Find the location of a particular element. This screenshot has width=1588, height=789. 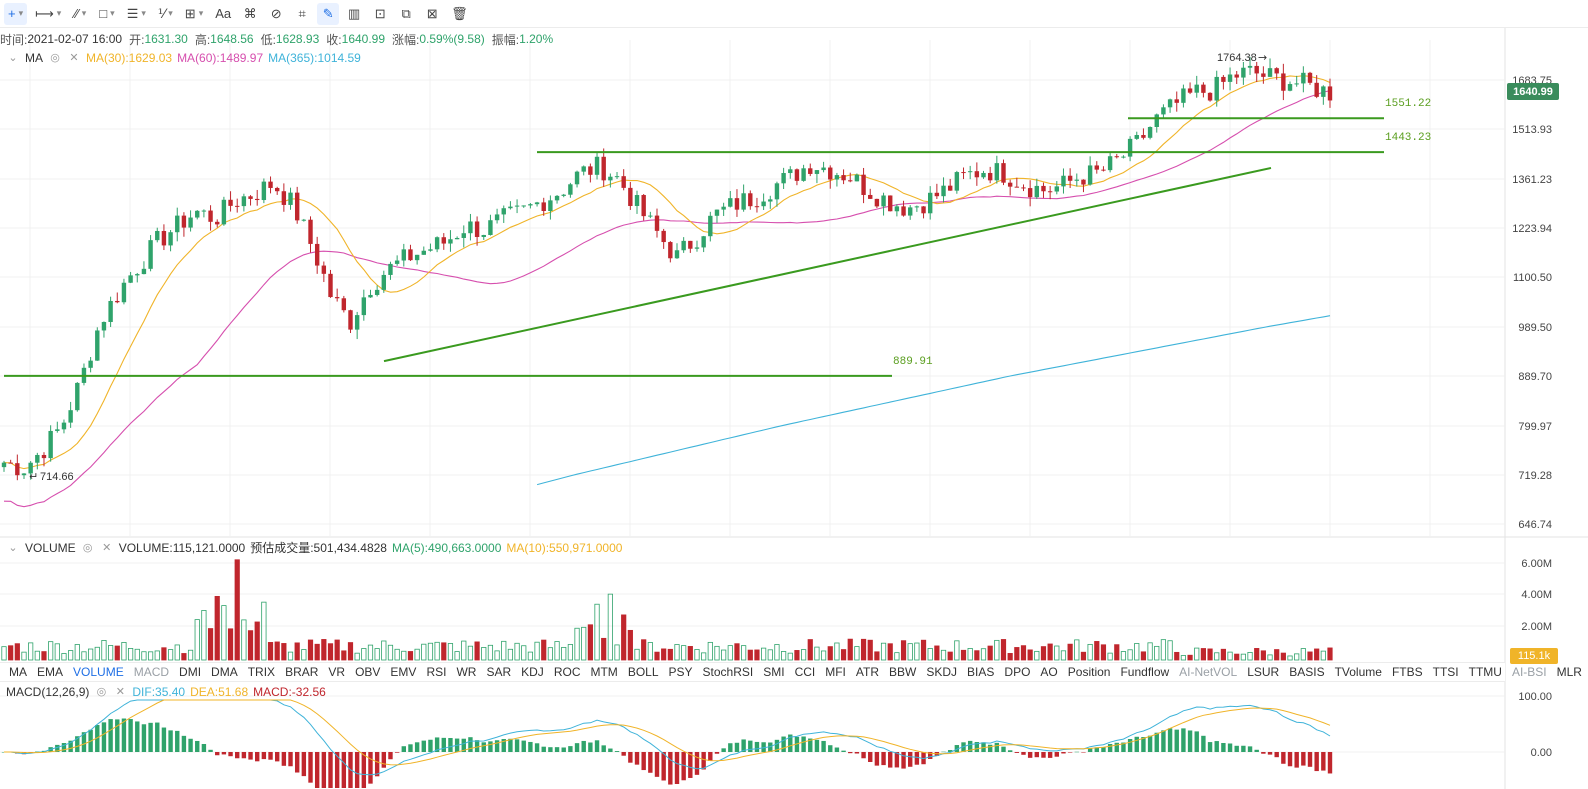

brush-tool: ✎ is located at coordinates (328, 13).